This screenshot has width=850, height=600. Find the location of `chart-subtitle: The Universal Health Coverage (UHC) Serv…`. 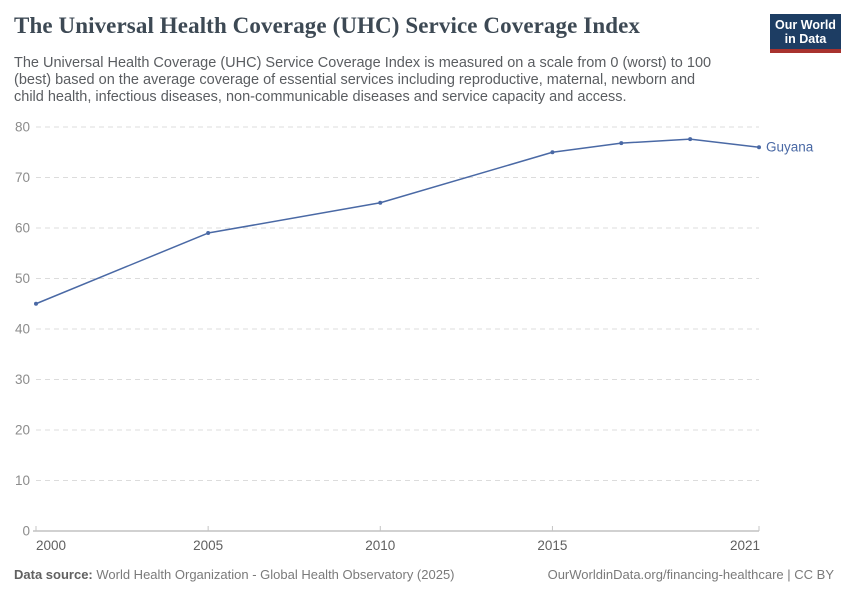

chart-subtitle: The Universal Health Coverage (UHC) Serv… is located at coordinates (363, 80).